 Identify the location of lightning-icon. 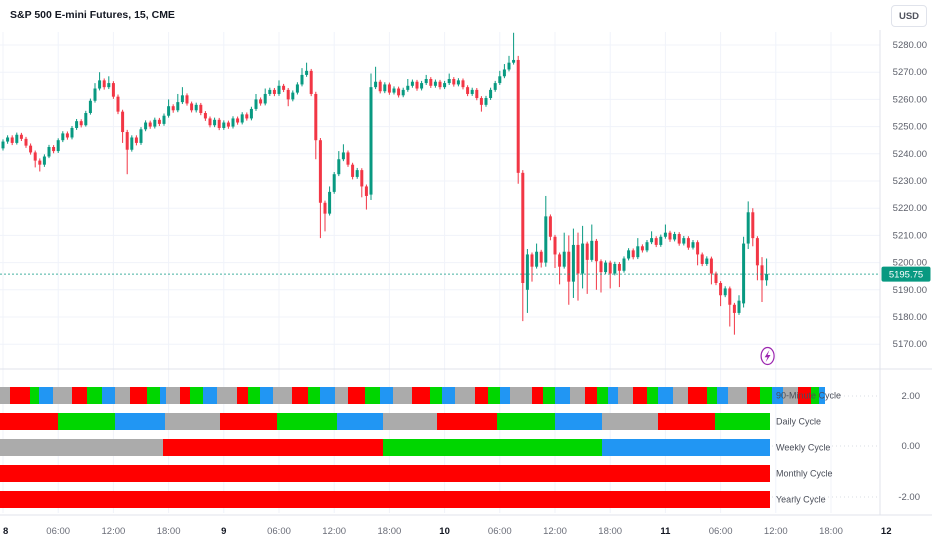
(767, 356).